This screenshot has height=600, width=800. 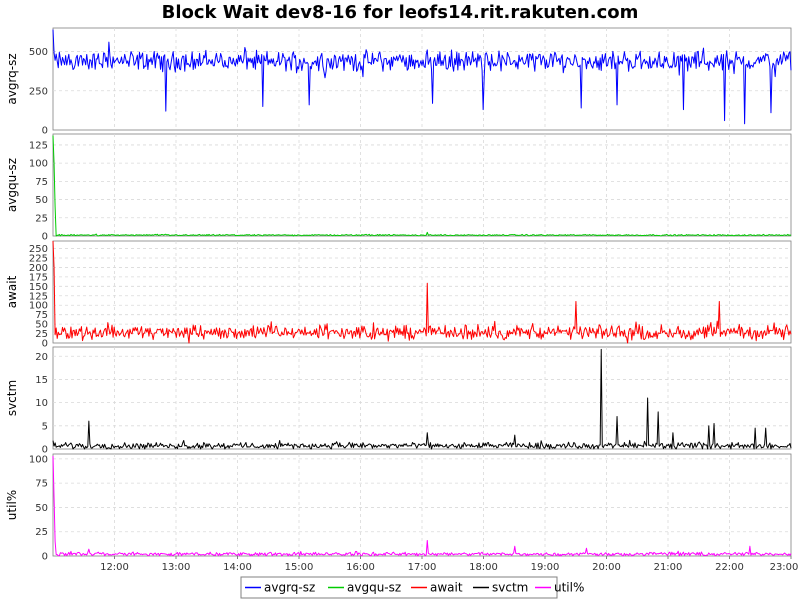 I want to click on y-tick-label: 200, so click(x=38, y=268).